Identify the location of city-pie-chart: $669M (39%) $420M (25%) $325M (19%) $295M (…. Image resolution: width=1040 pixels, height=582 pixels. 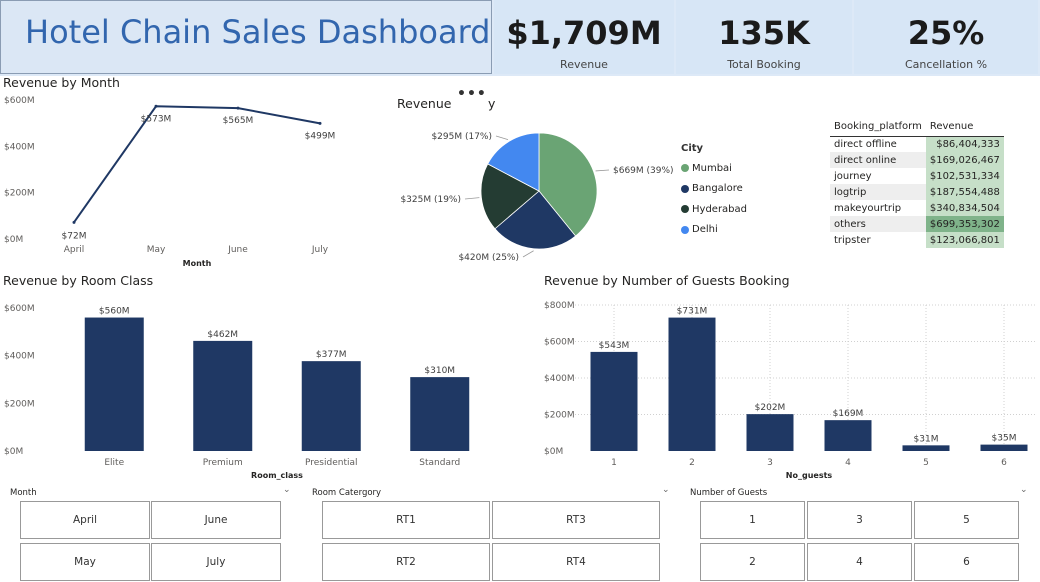
(540, 193).